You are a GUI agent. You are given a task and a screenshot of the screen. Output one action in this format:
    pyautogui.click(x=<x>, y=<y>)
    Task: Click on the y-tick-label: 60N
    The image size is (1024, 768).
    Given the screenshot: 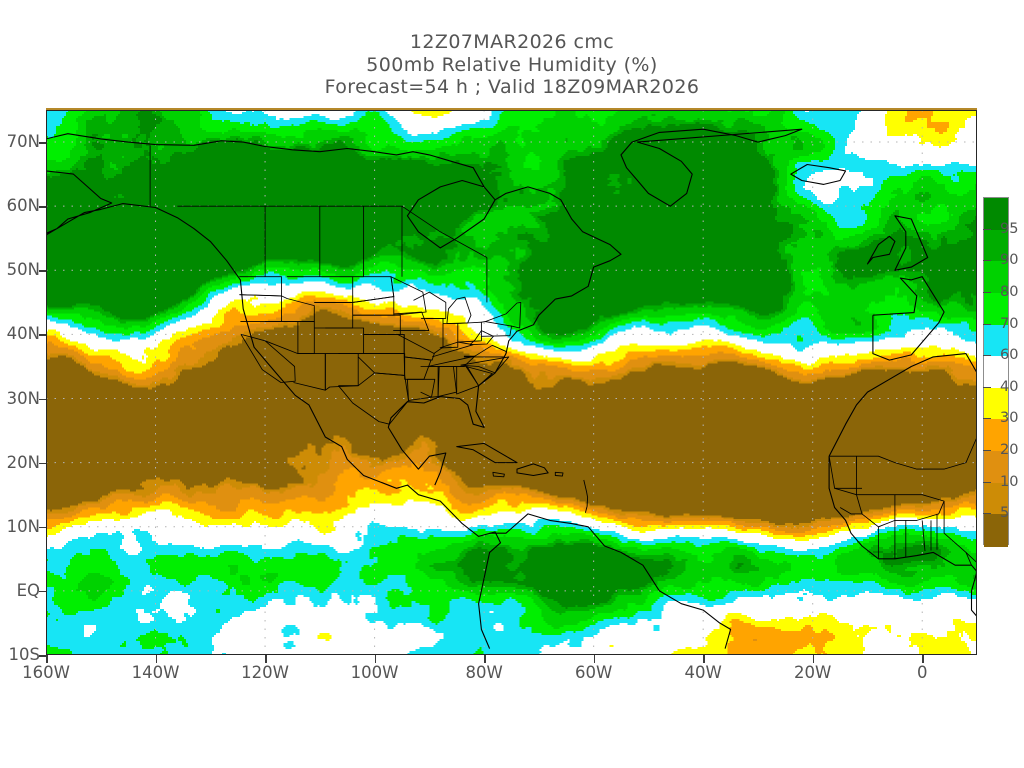 What is the action you would take?
    pyautogui.click(x=23, y=206)
    